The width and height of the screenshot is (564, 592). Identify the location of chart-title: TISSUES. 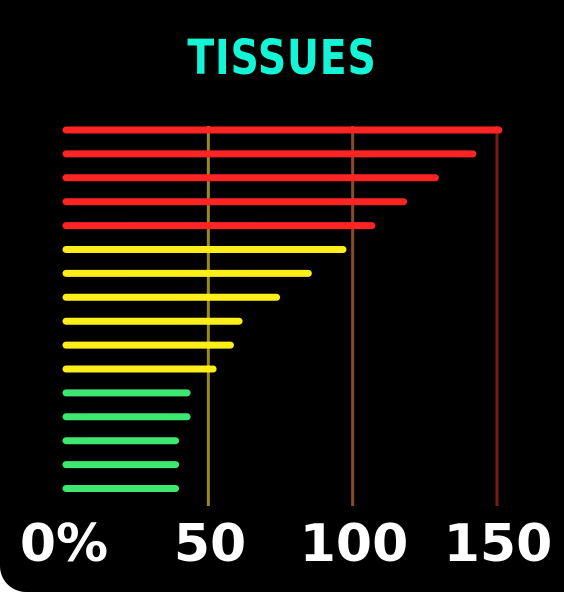
(282, 58).